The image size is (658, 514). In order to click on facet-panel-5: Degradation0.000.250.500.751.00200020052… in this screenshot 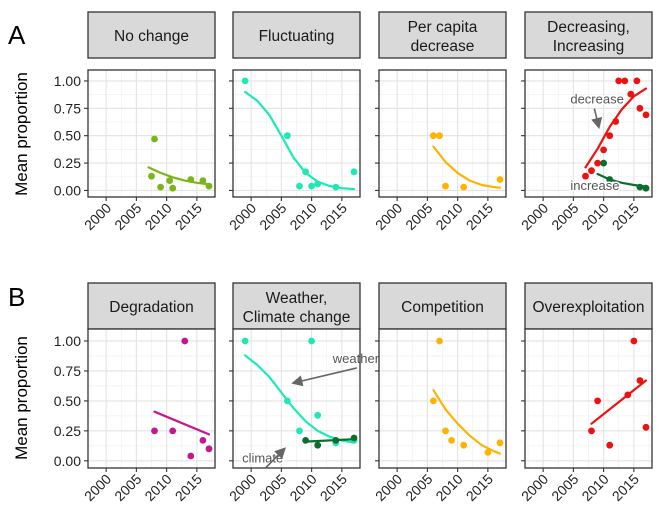, I will do `click(135, 393)`.